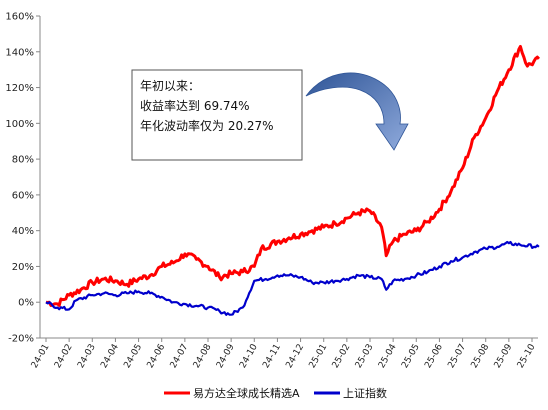 The width and height of the screenshot is (548, 410). I want to click on x-tick-label: 25-05, so click(411, 357).